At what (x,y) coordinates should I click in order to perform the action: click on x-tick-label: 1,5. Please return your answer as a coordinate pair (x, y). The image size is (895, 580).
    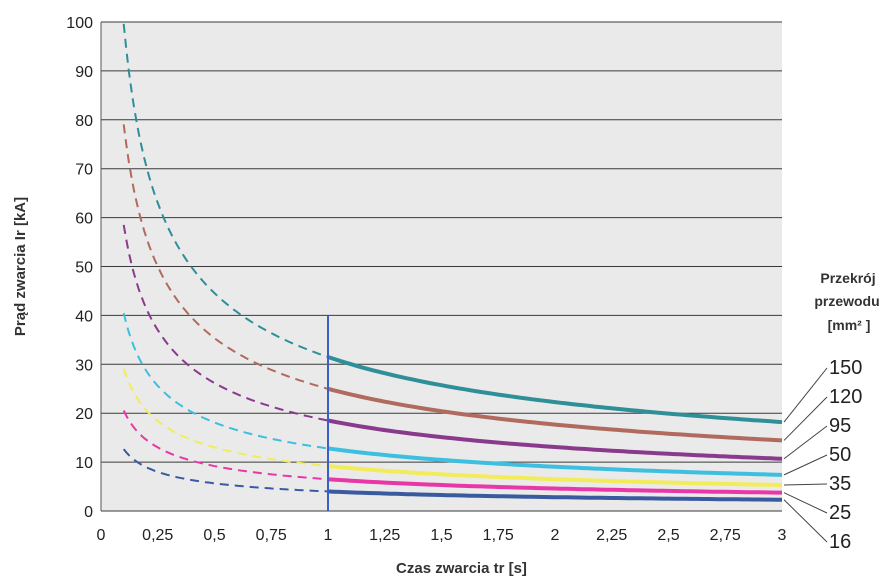
    Looking at the image, I should click on (441, 535).